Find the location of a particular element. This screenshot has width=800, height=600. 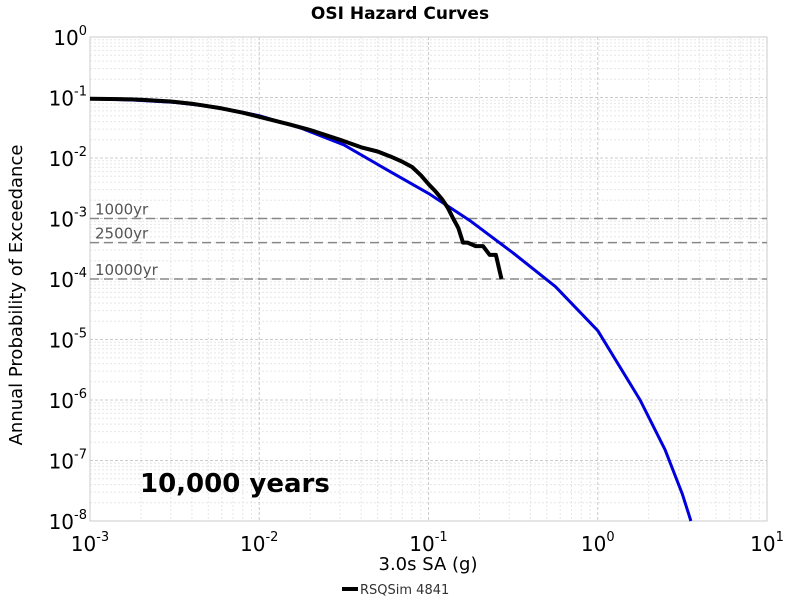

chart-title: OSI Hazard Curves is located at coordinates (400, 14).